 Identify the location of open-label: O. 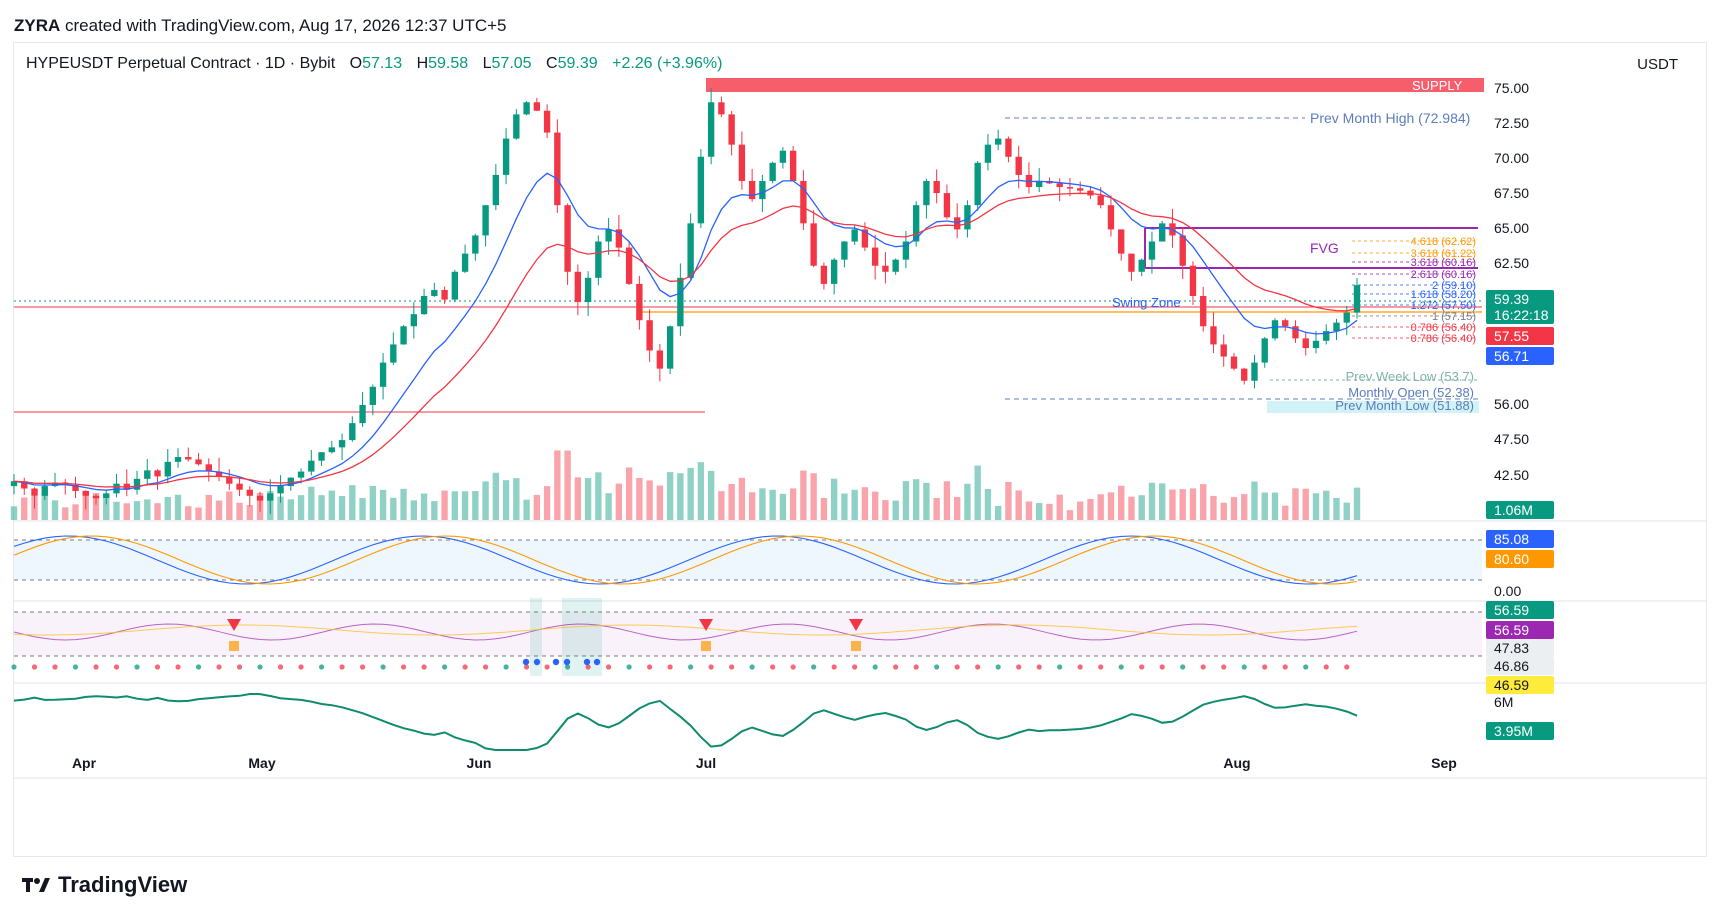
(356, 63).